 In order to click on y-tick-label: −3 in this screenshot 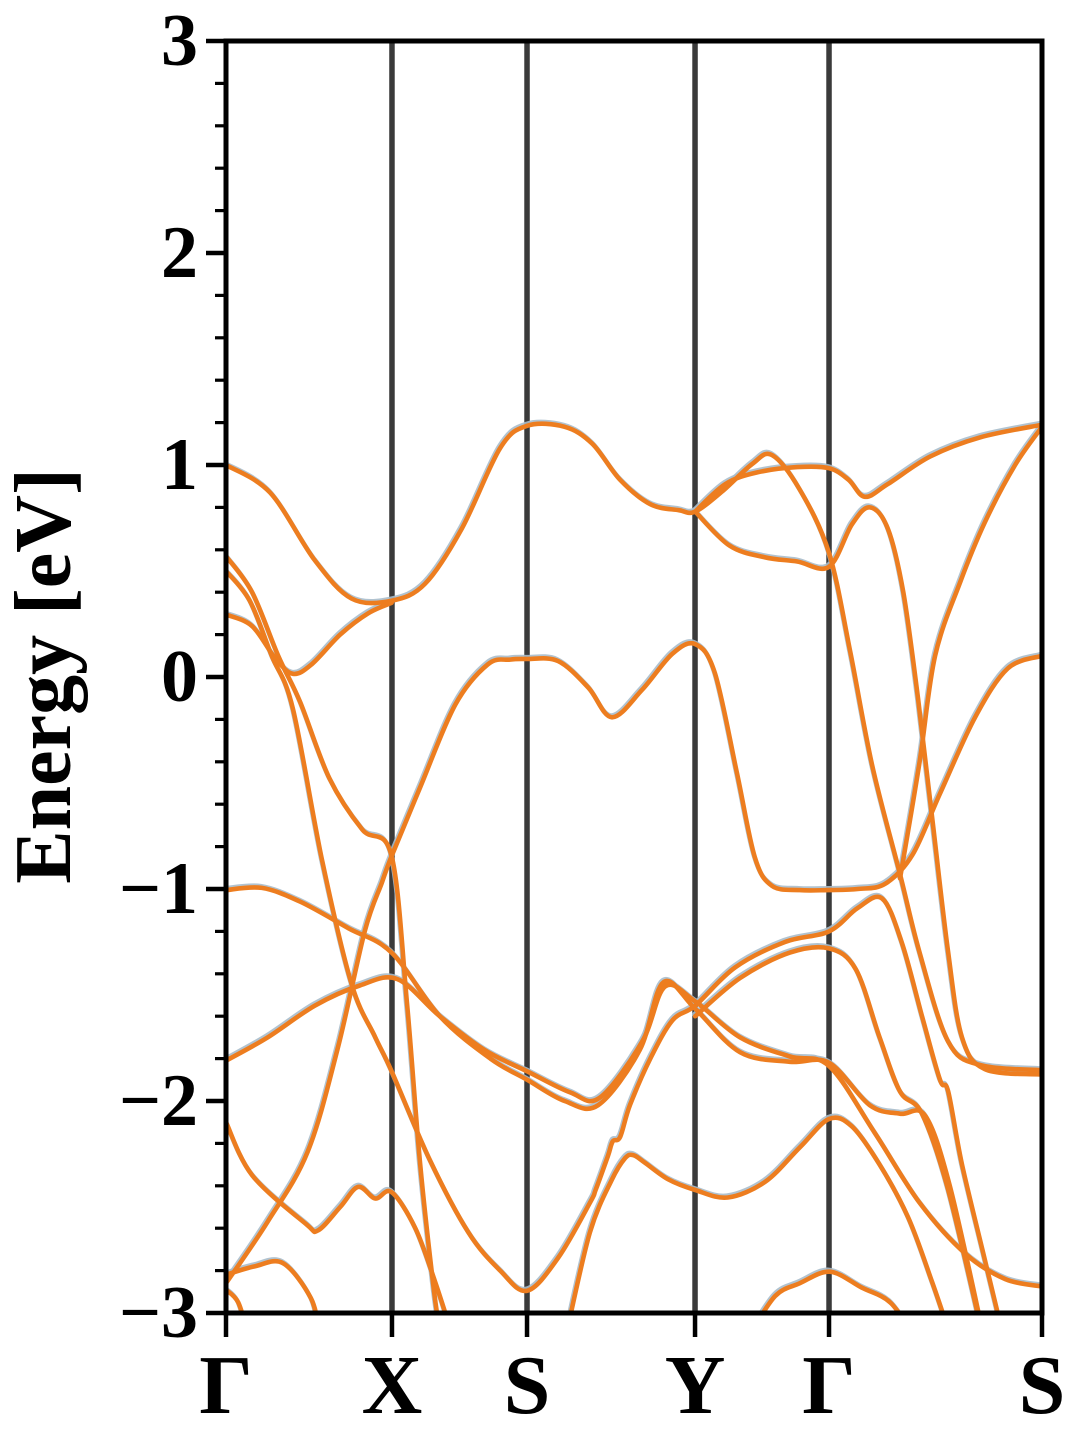, I will do `click(158, 1313)`.